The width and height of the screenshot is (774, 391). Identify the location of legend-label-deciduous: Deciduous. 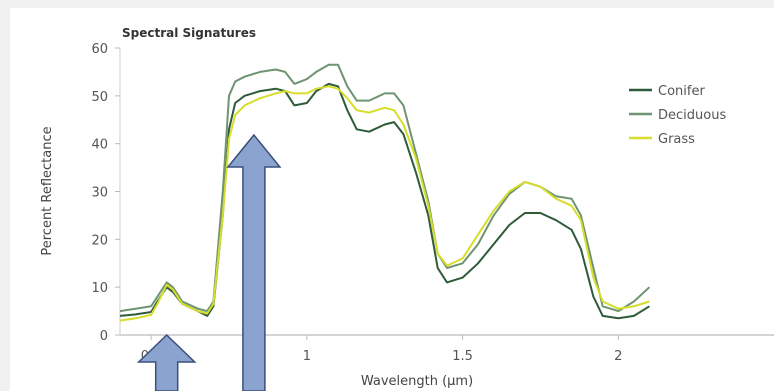
(692, 115).